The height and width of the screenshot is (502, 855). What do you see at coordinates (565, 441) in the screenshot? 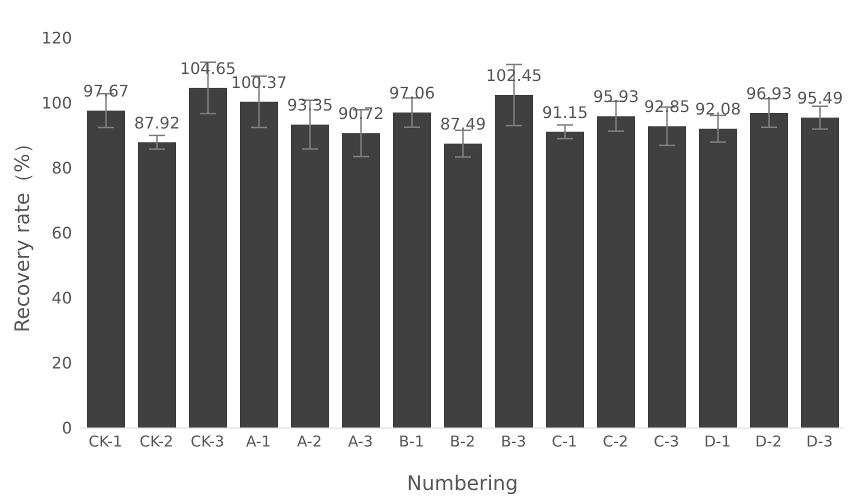
I see `x-tick-label: C-1` at bounding box center [565, 441].